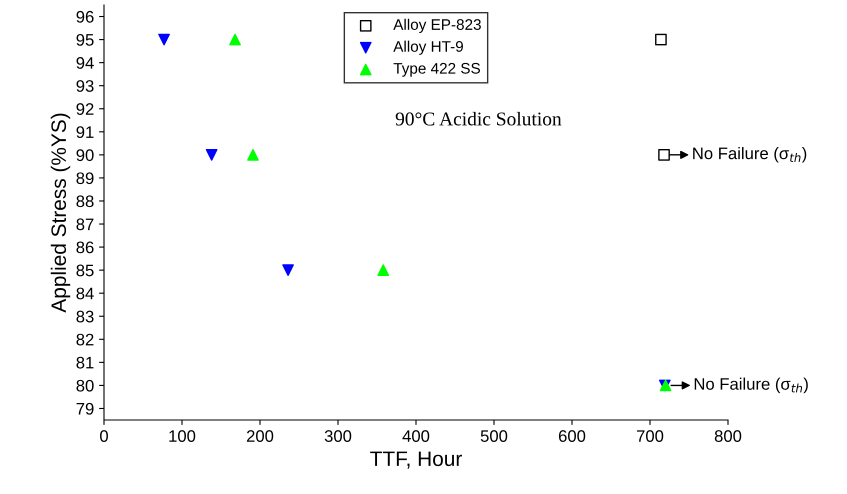 The height and width of the screenshot is (494, 847). Describe the element at coordinates (85, 386) in the screenshot. I see `y-tick-label: 80` at that location.